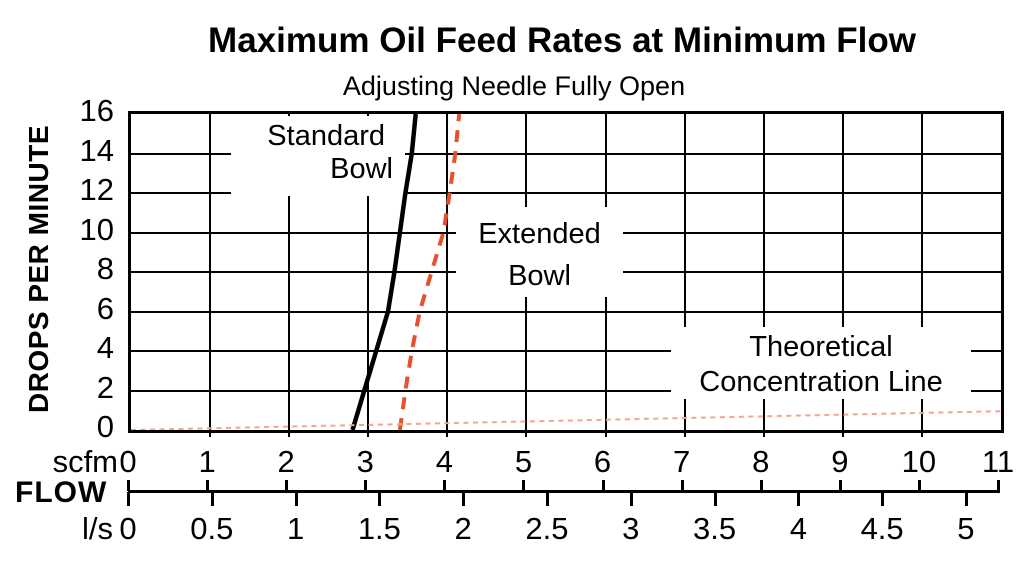 The height and width of the screenshot is (564, 1024). What do you see at coordinates (96, 229) in the screenshot?
I see `y-tick-label: 10` at bounding box center [96, 229].